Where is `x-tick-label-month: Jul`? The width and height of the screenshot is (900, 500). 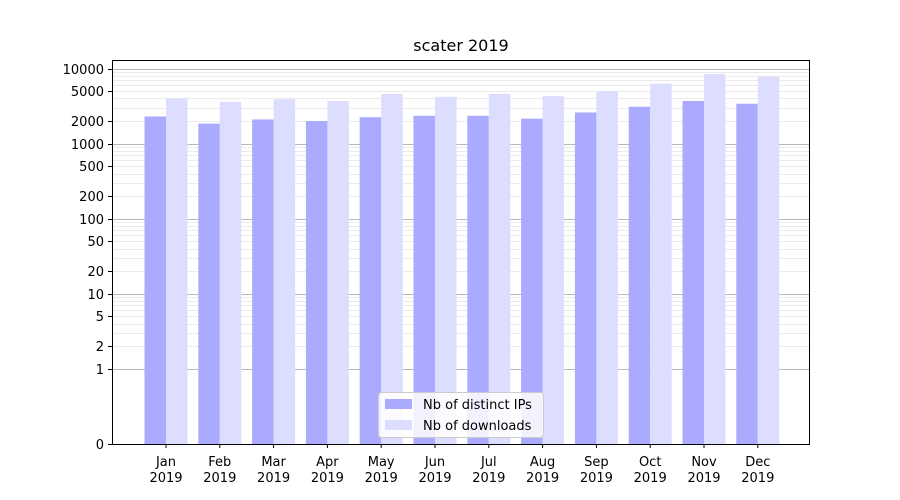 x-tick-label-month: Jul is located at coordinates (488, 462).